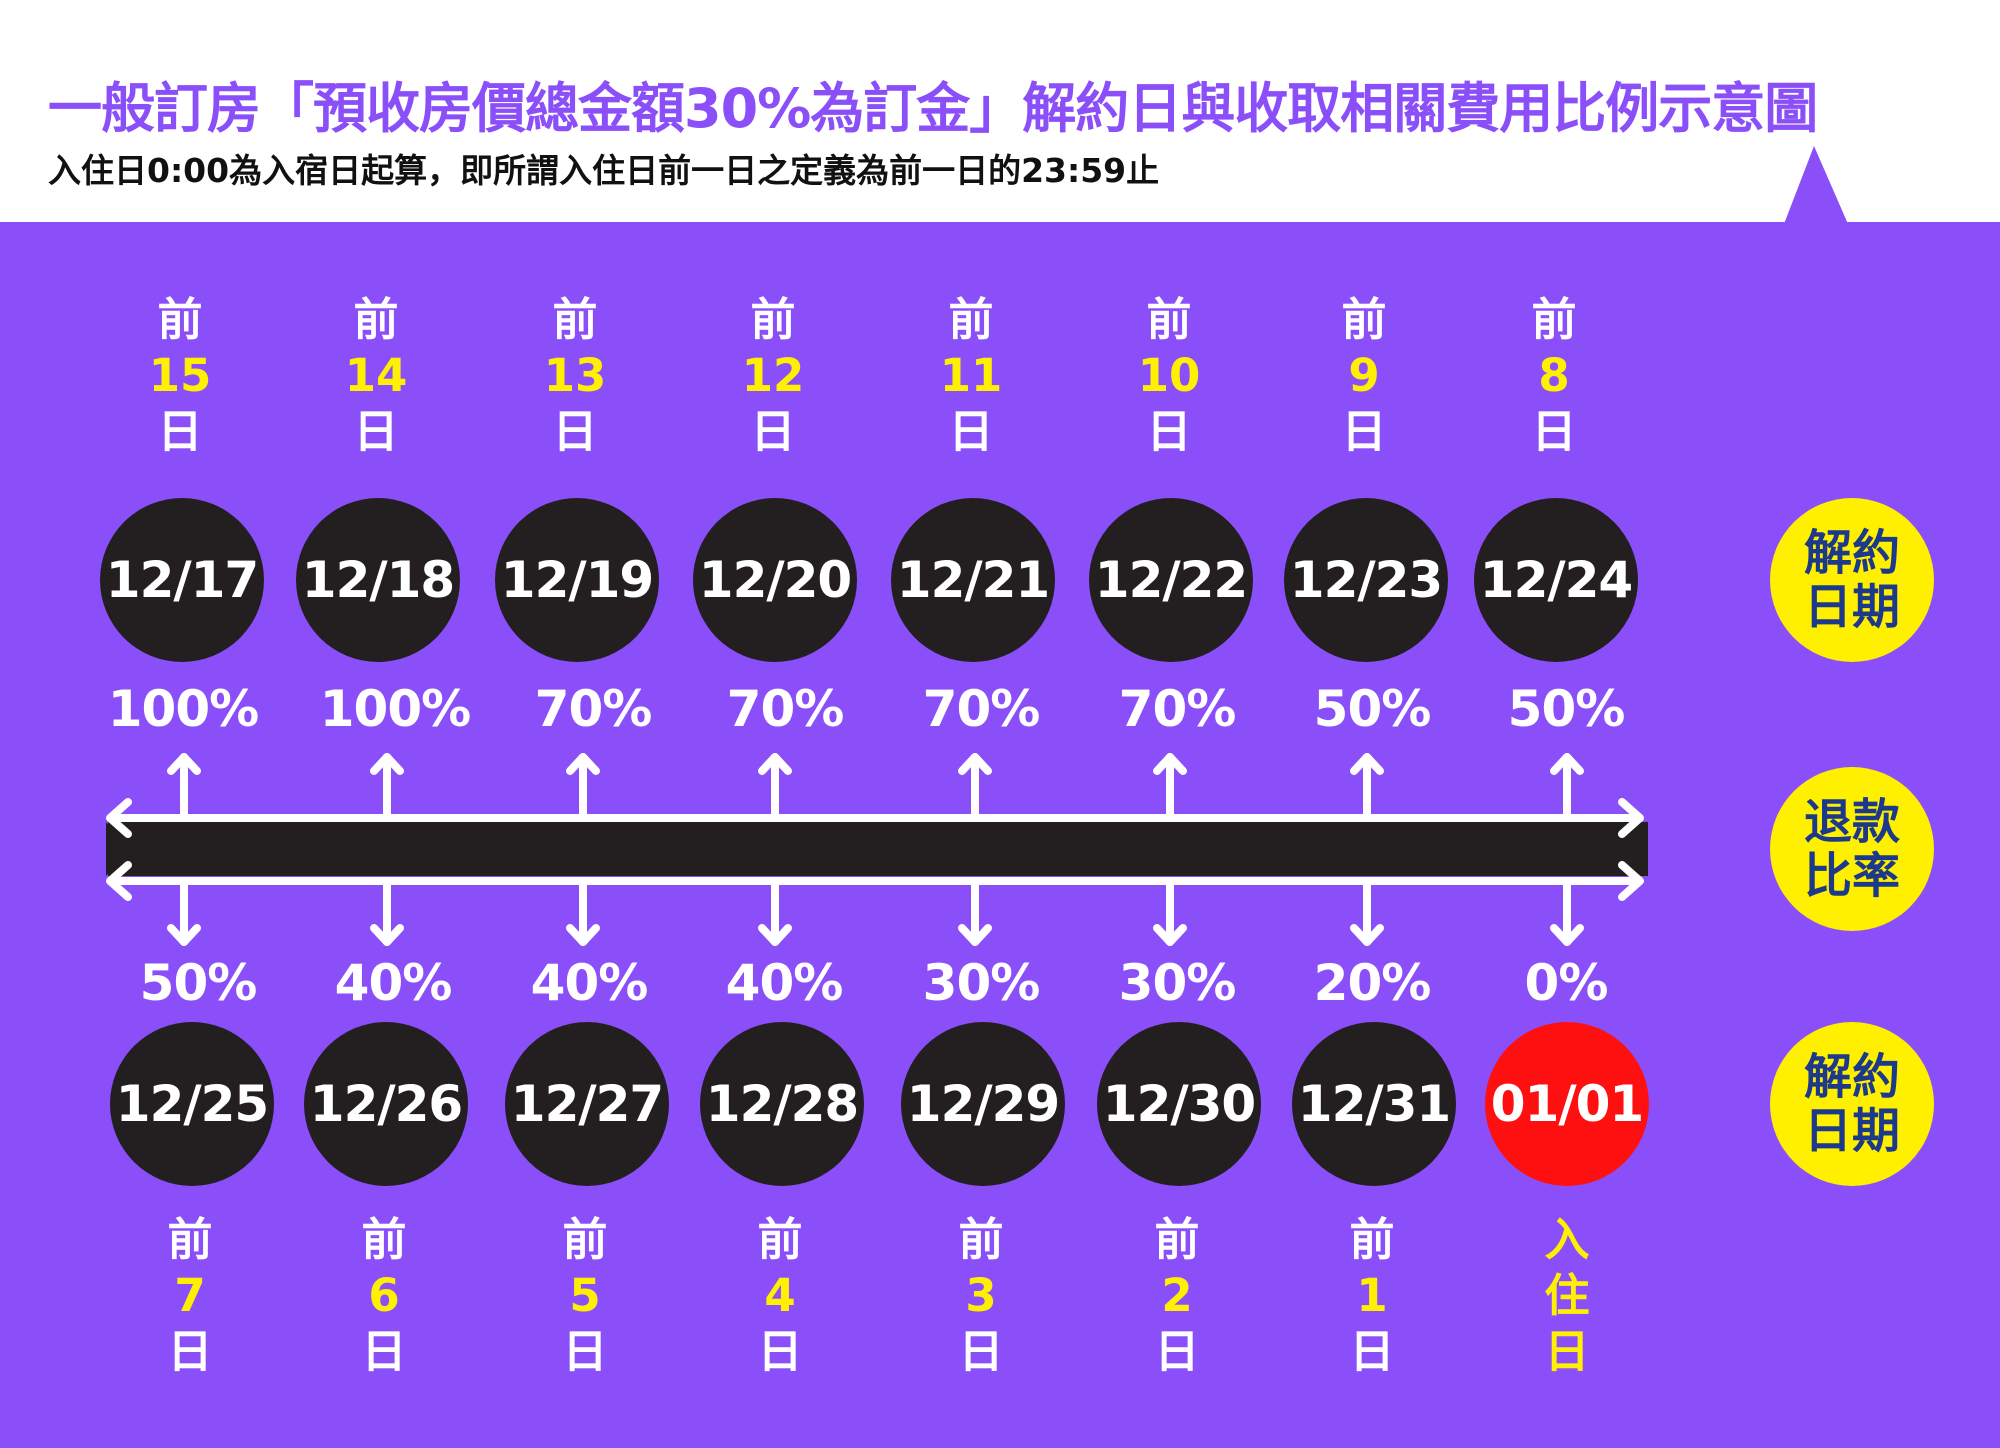  What do you see at coordinates (1567, 1295) in the screenshot?
I see `checkin-day-label: 入住日` at bounding box center [1567, 1295].